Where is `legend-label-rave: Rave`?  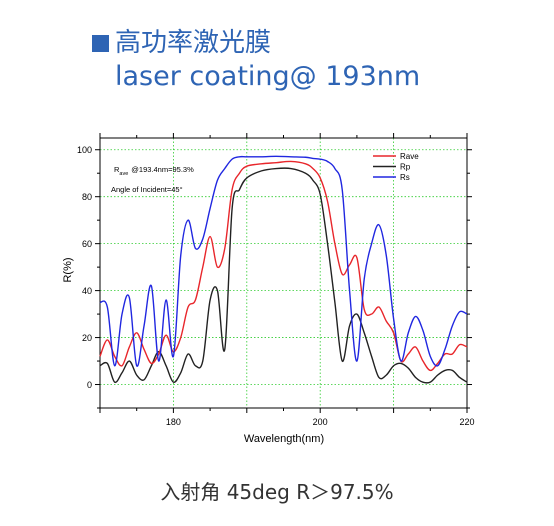
legend-label-rave: Rave is located at coordinates (409, 156).